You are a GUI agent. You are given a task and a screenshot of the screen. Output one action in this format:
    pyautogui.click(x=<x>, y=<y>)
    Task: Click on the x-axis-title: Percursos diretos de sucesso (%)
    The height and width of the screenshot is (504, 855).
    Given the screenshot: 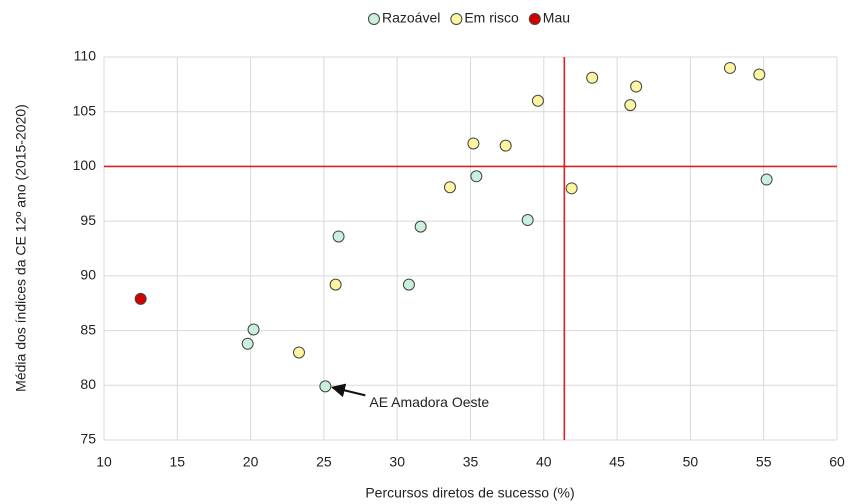 What is the action you would take?
    pyautogui.click(x=469, y=493)
    